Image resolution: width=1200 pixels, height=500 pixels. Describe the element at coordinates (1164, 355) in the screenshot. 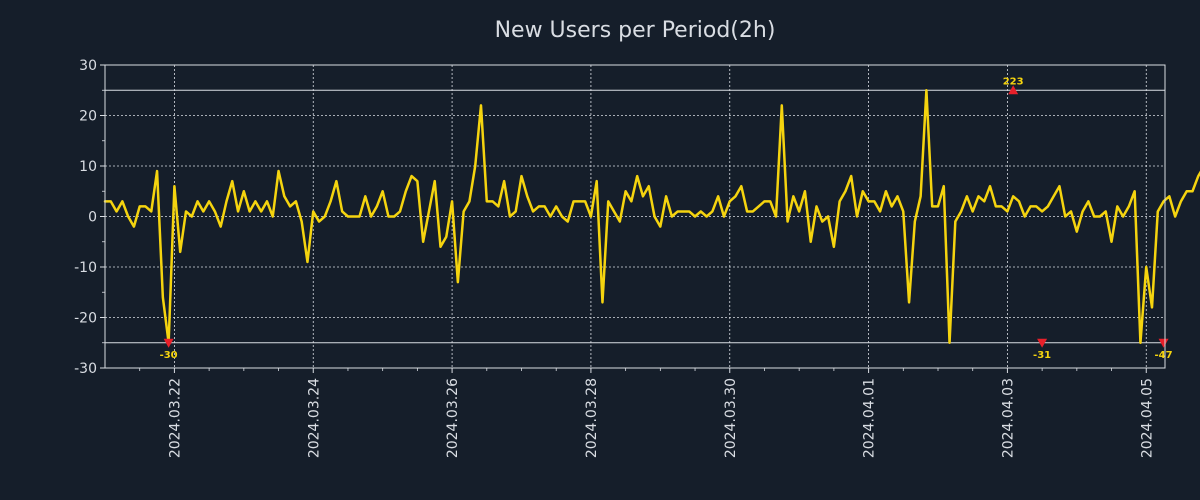

I see `outlier-label: -47` at that location.